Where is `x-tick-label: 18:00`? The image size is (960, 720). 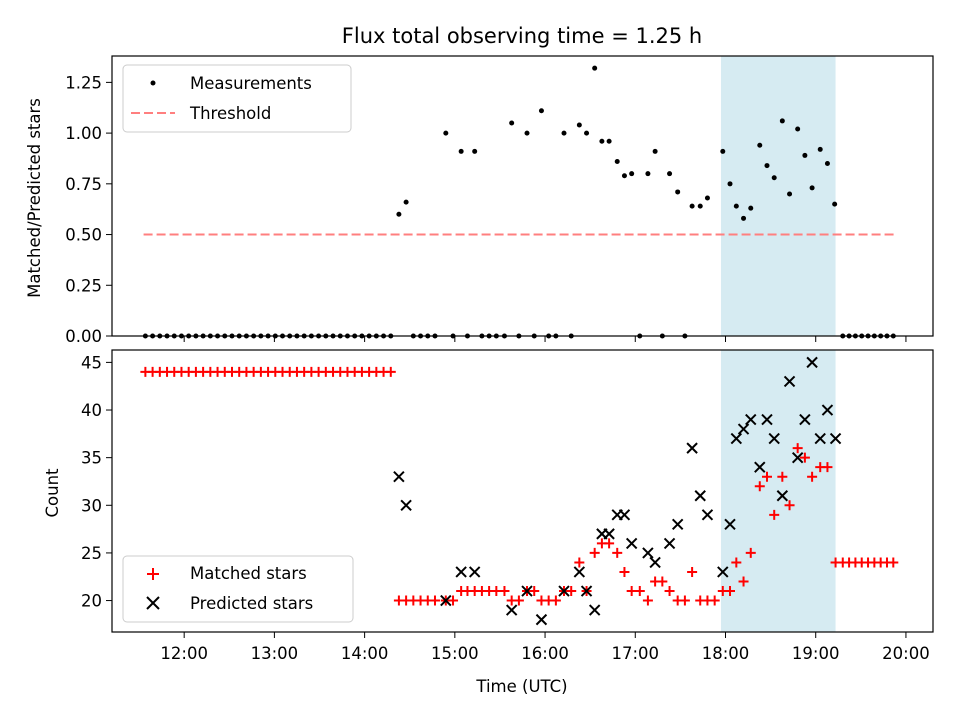 x-tick-label: 18:00 is located at coordinates (726, 653).